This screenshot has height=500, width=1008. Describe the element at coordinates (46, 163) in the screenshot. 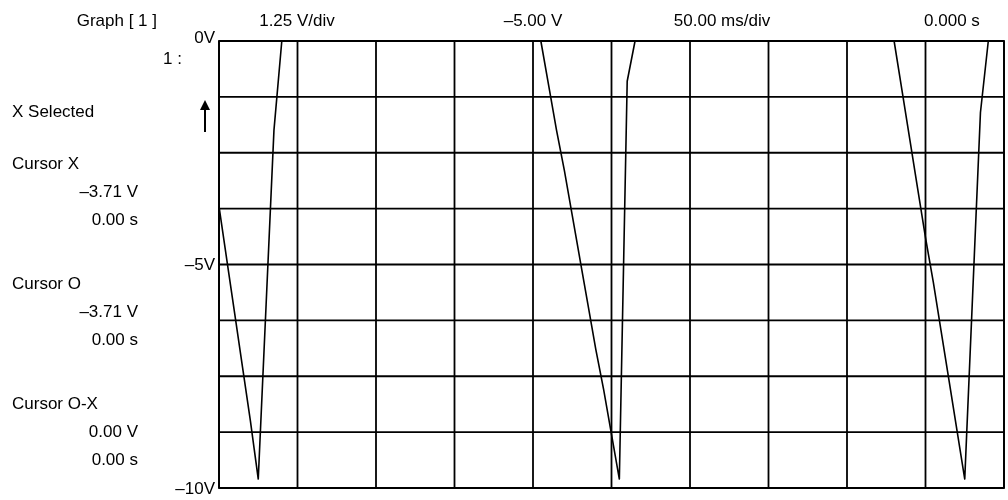

I see `text: Cursor X` at that location.